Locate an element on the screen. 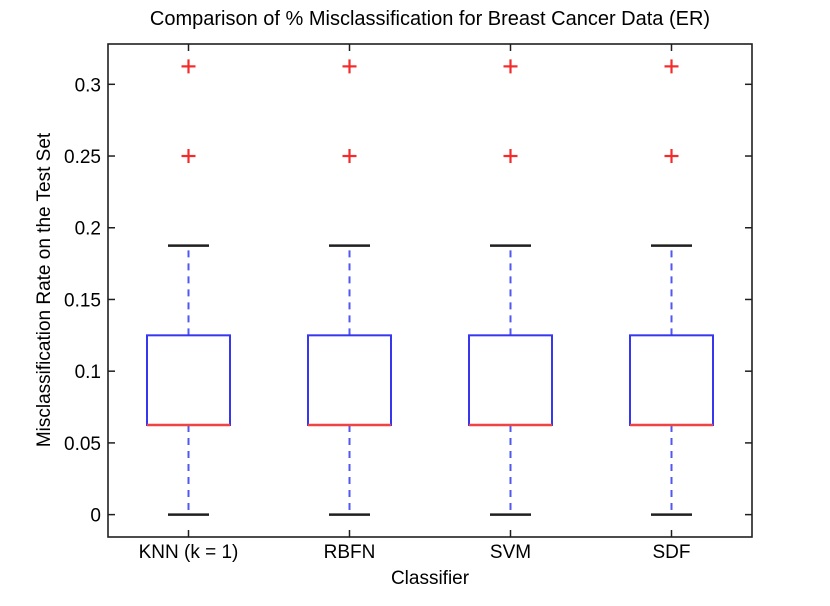  y-tick-label: 0.3 is located at coordinates (88, 85).